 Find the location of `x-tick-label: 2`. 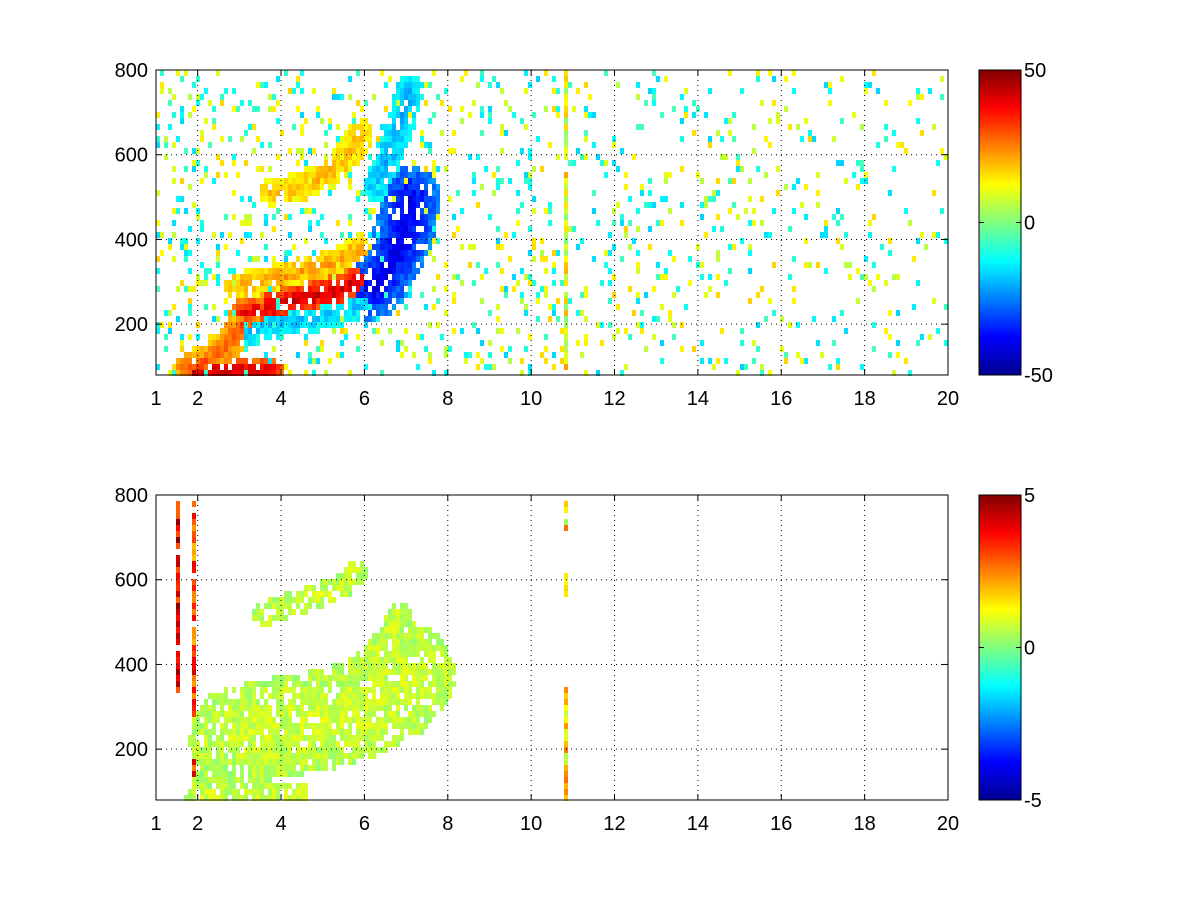

x-tick-label: 2 is located at coordinates (197, 399).